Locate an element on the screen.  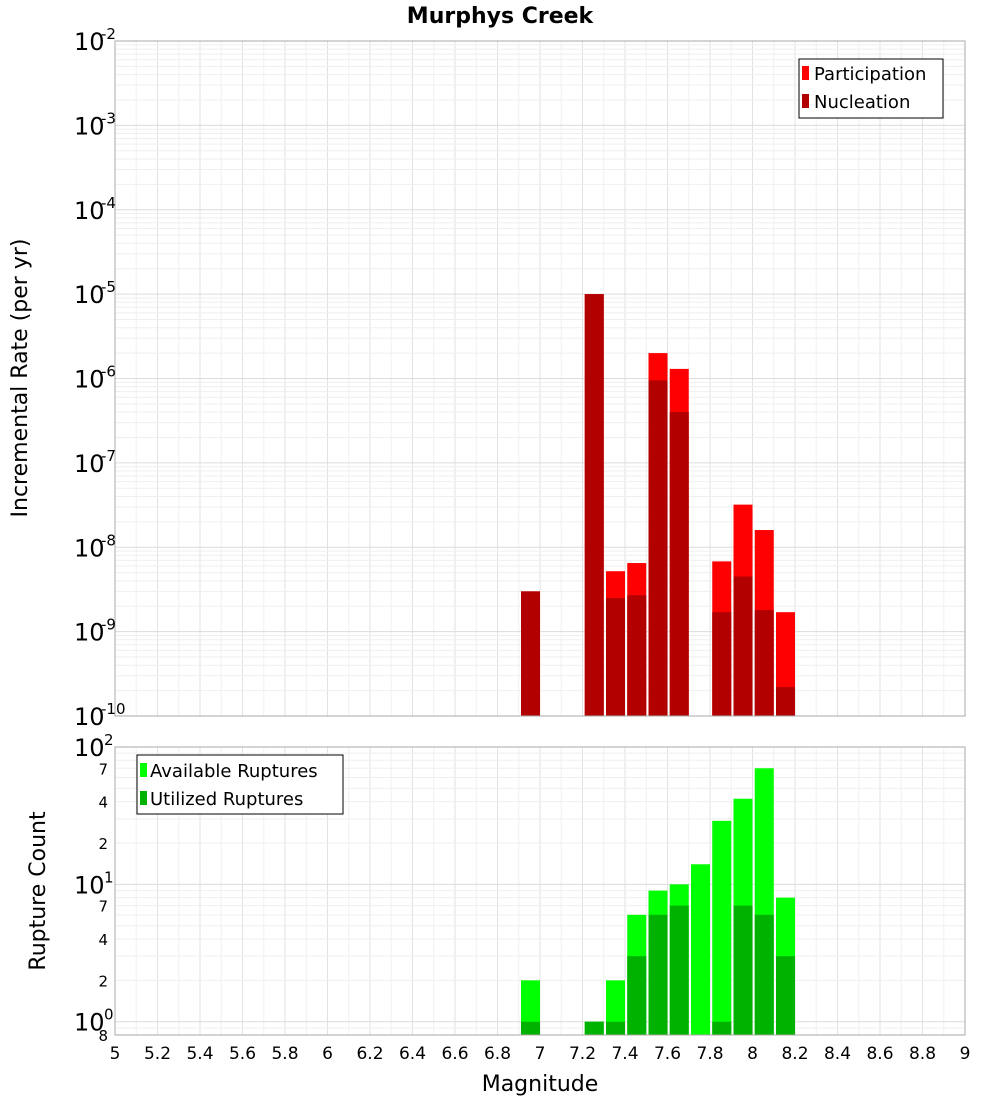
legend-swatch-participation is located at coordinates (805, 73).